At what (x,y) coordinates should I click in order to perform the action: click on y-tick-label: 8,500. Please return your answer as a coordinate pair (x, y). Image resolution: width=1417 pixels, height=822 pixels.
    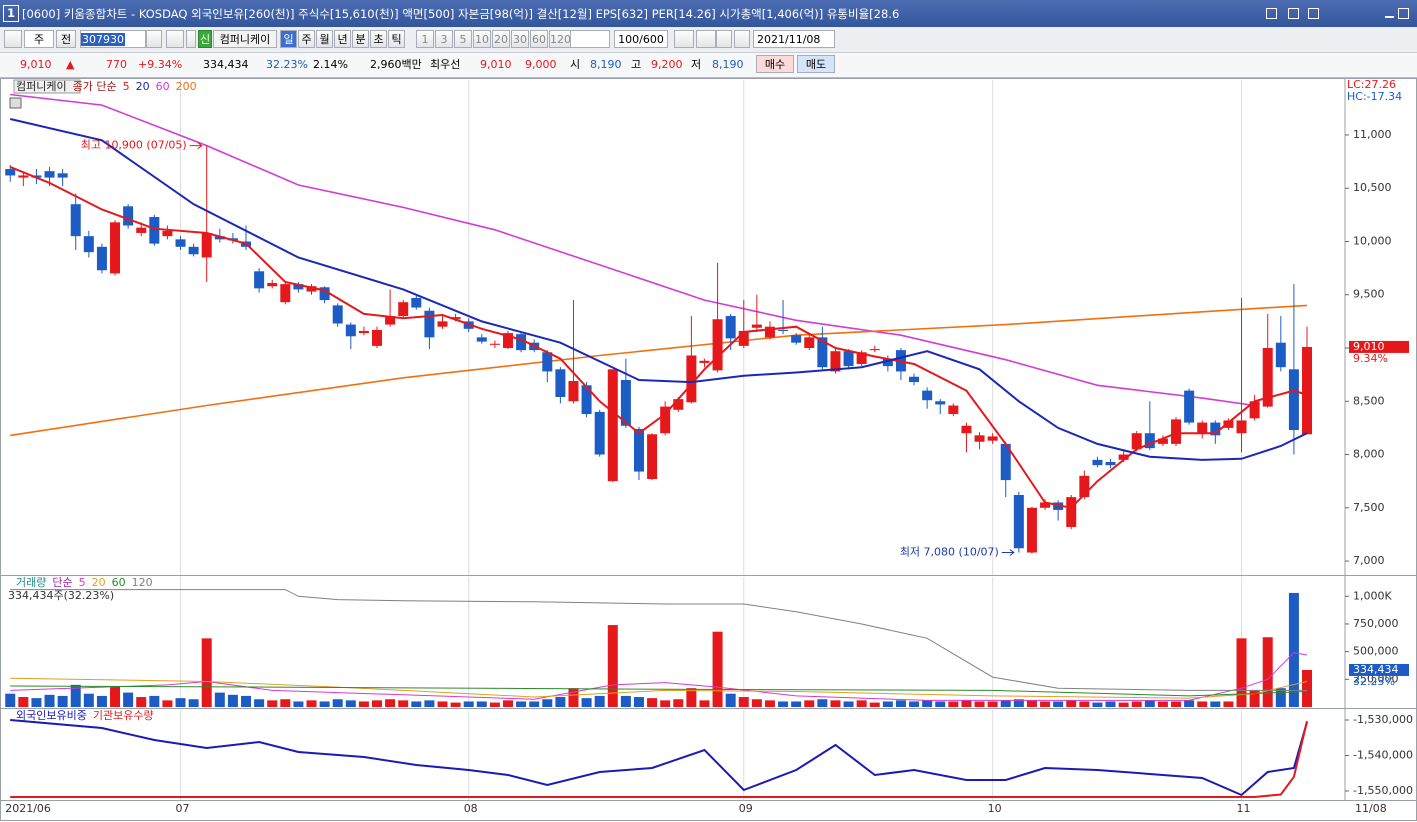
    Looking at the image, I should click on (1369, 400).